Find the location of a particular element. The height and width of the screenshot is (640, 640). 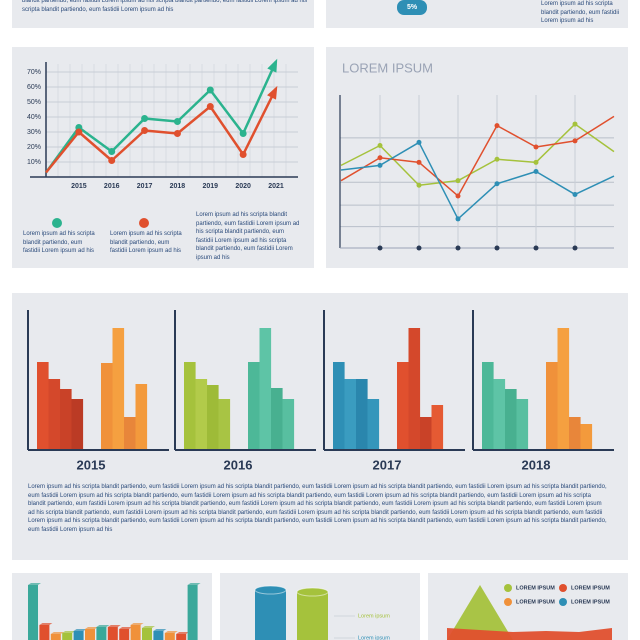

y-tick-label: 70% is located at coordinates (34, 72).